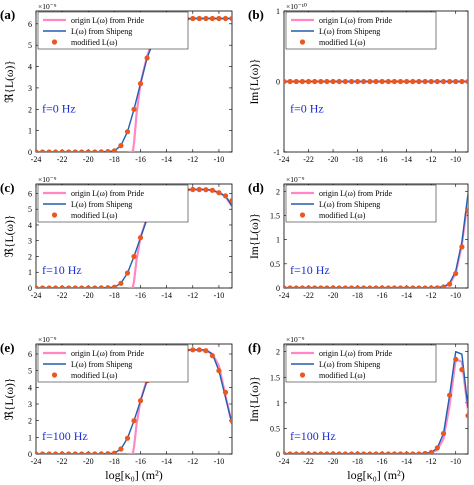  I want to click on y-tick-label: 3, so click(30, 404).